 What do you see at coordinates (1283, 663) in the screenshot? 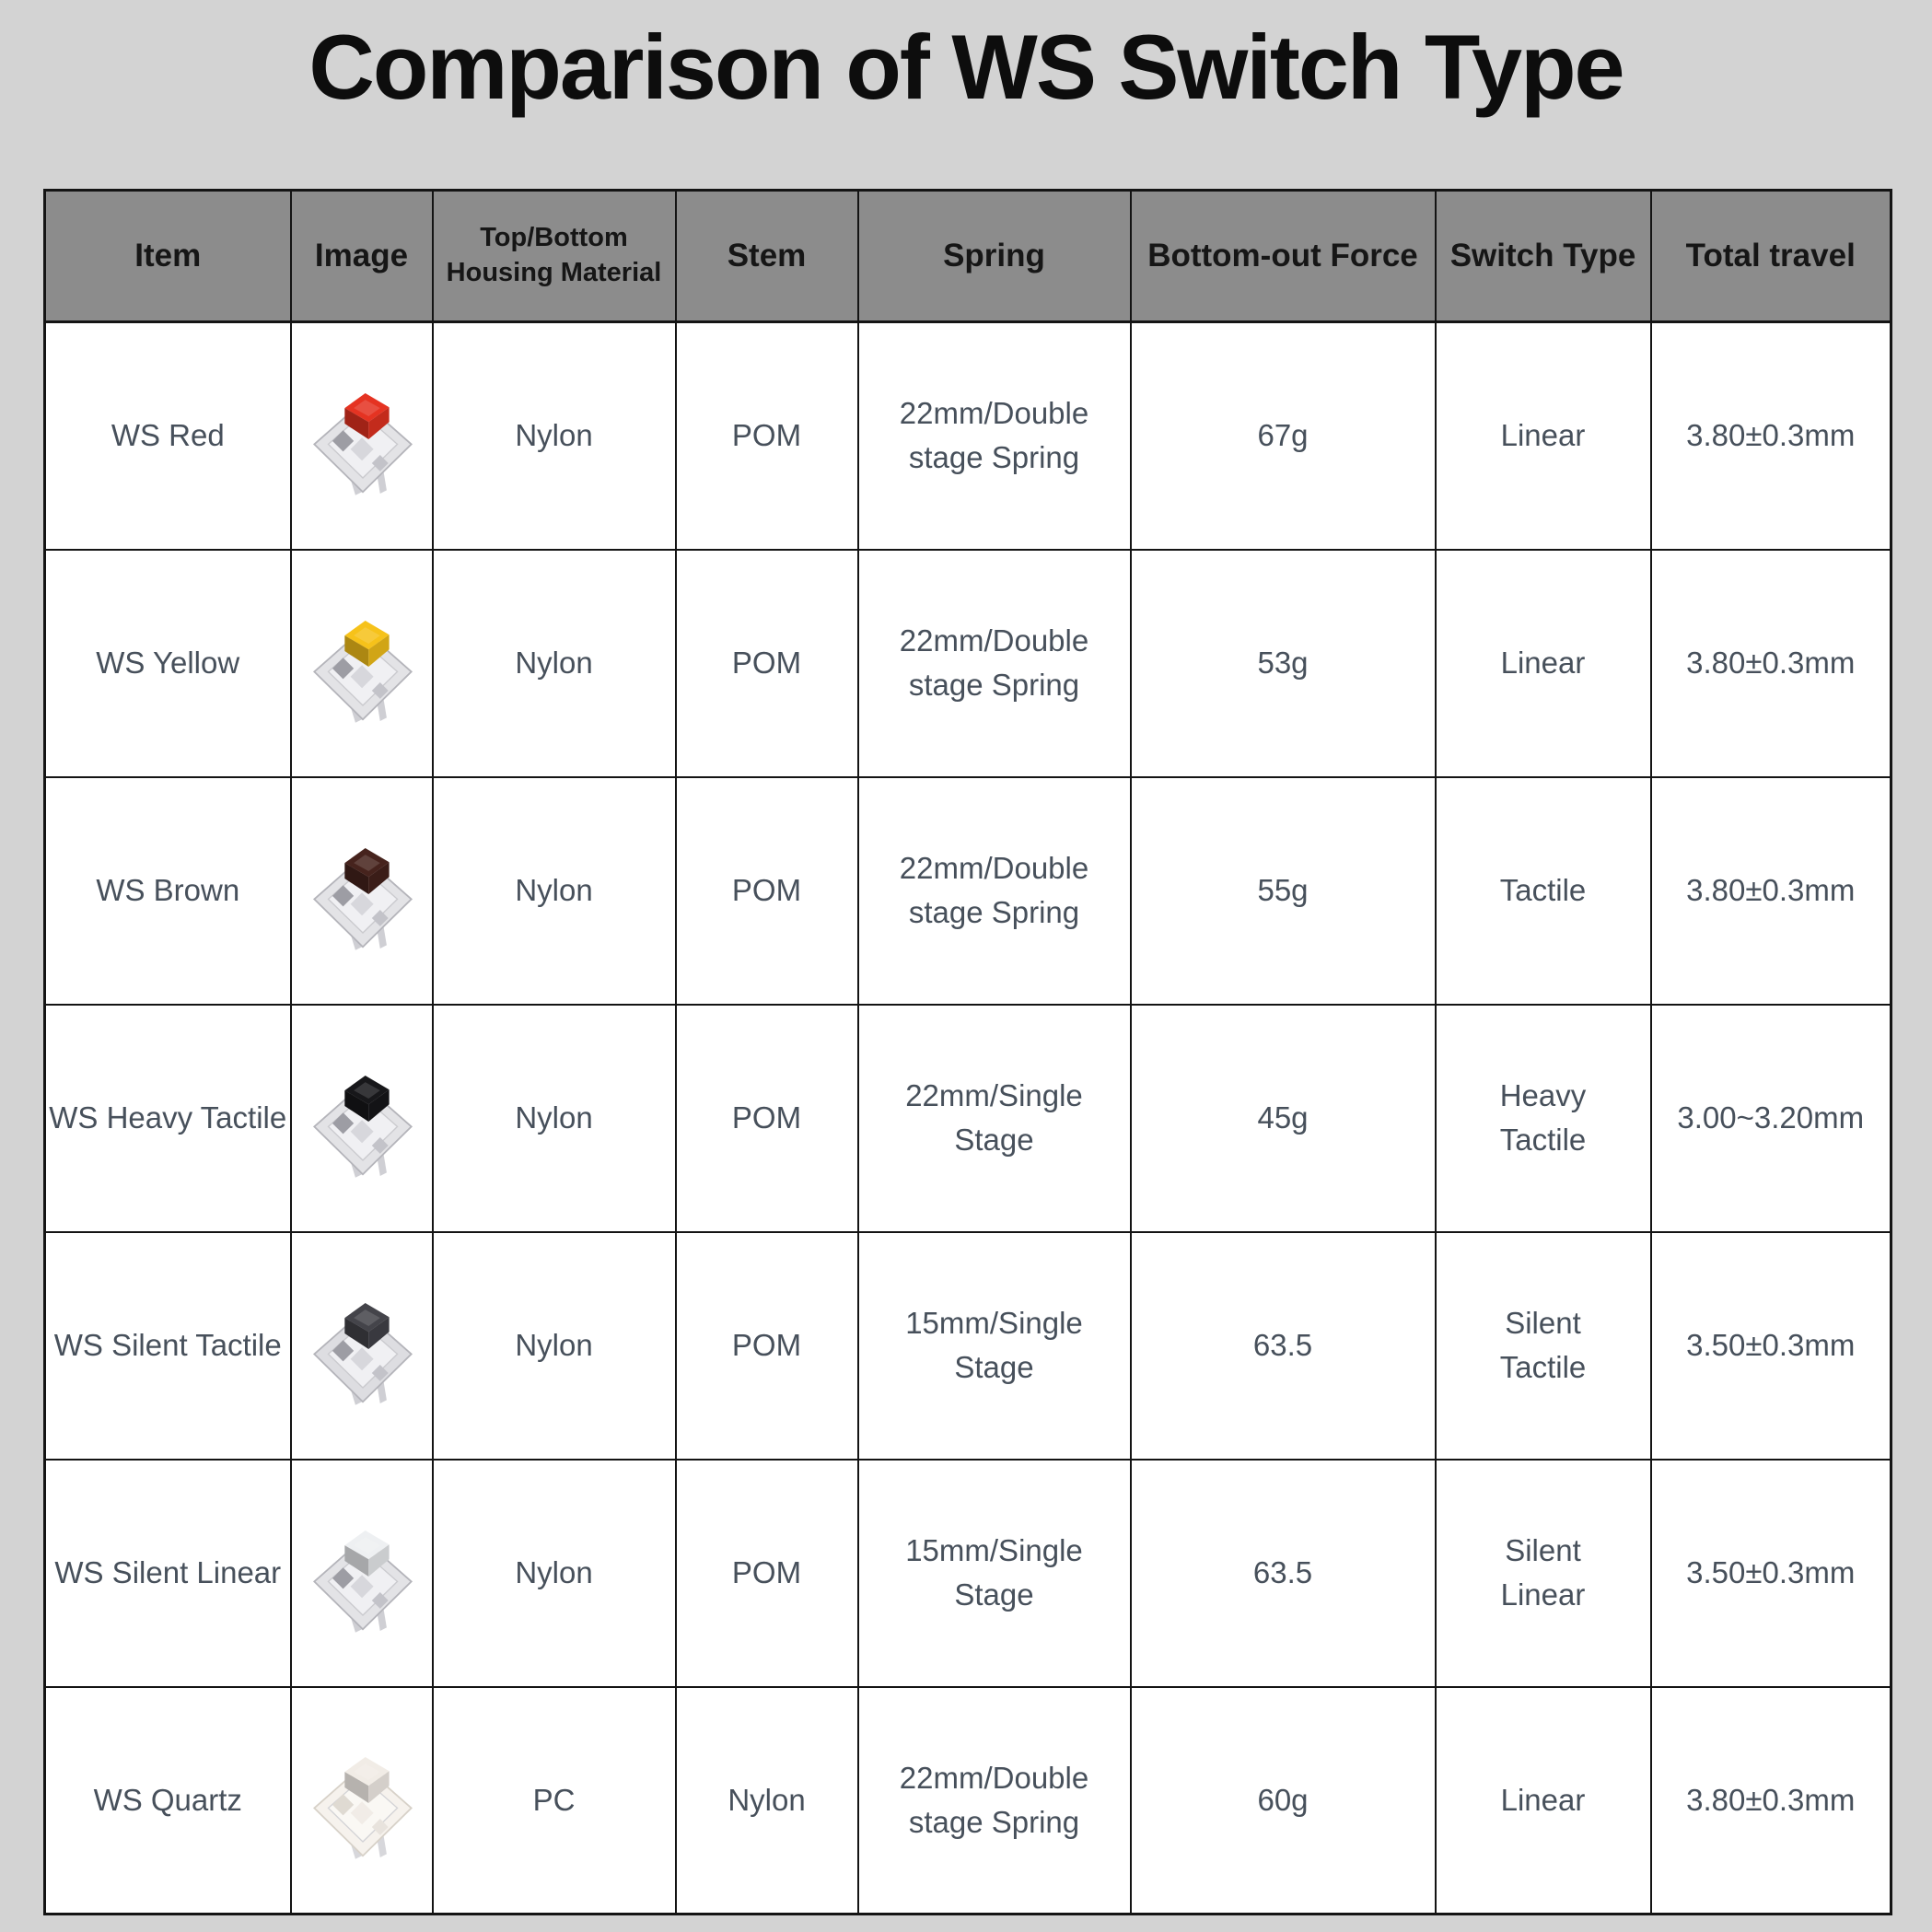
I see `cell-force: 53g` at bounding box center [1283, 663].